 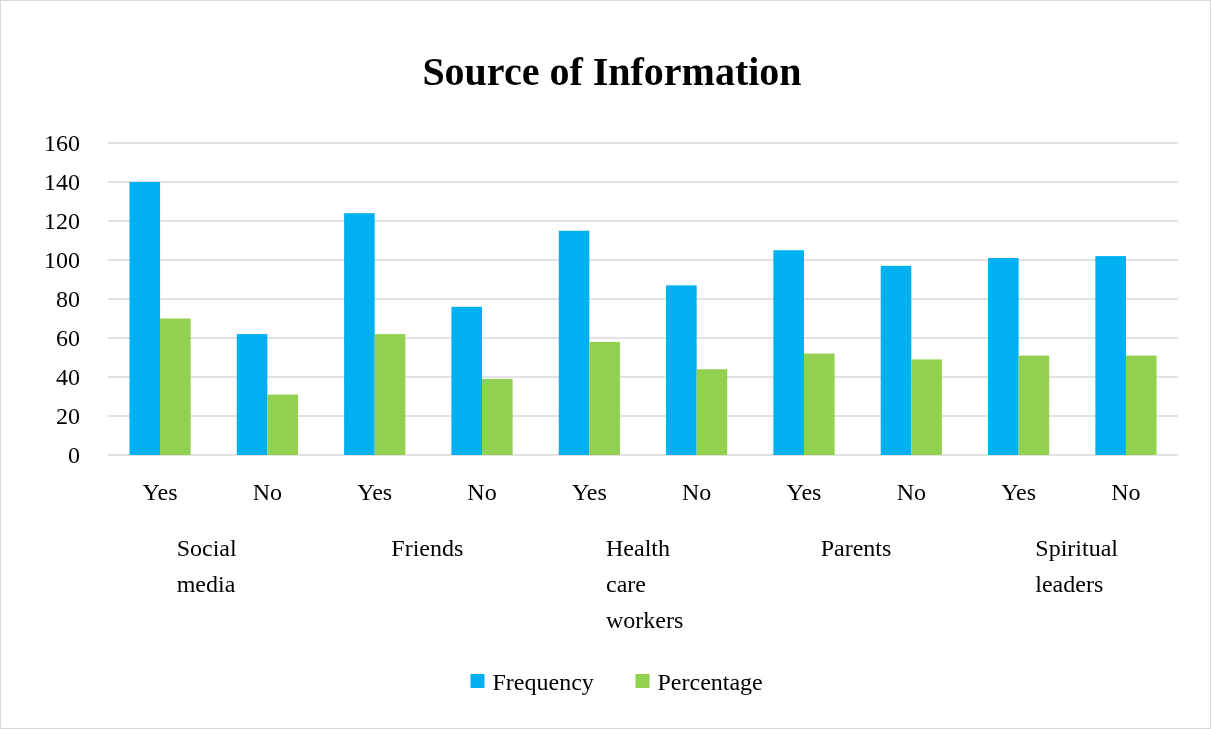 What do you see at coordinates (1077, 566) in the screenshot?
I see `text: Spiritual leaders` at bounding box center [1077, 566].